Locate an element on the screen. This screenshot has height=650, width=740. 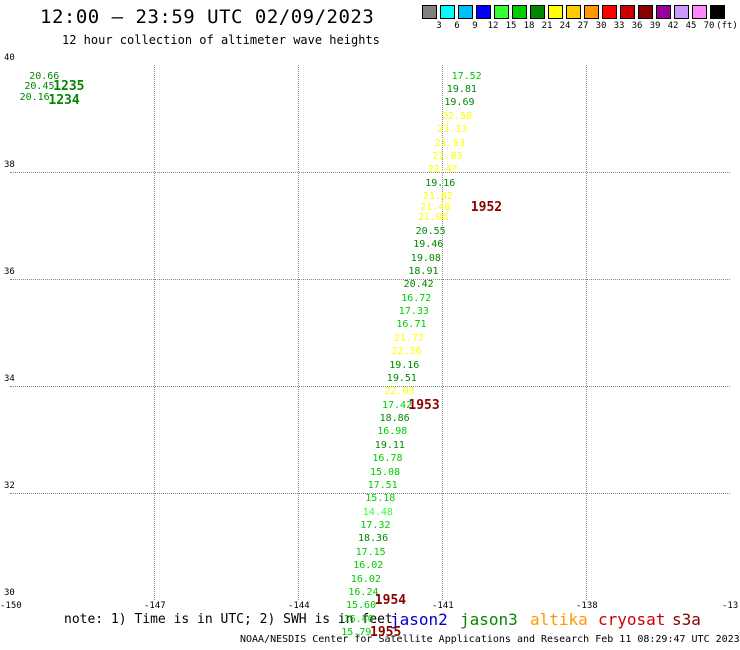
wave-height-point: 18.86 is located at coordinates (394, 419).